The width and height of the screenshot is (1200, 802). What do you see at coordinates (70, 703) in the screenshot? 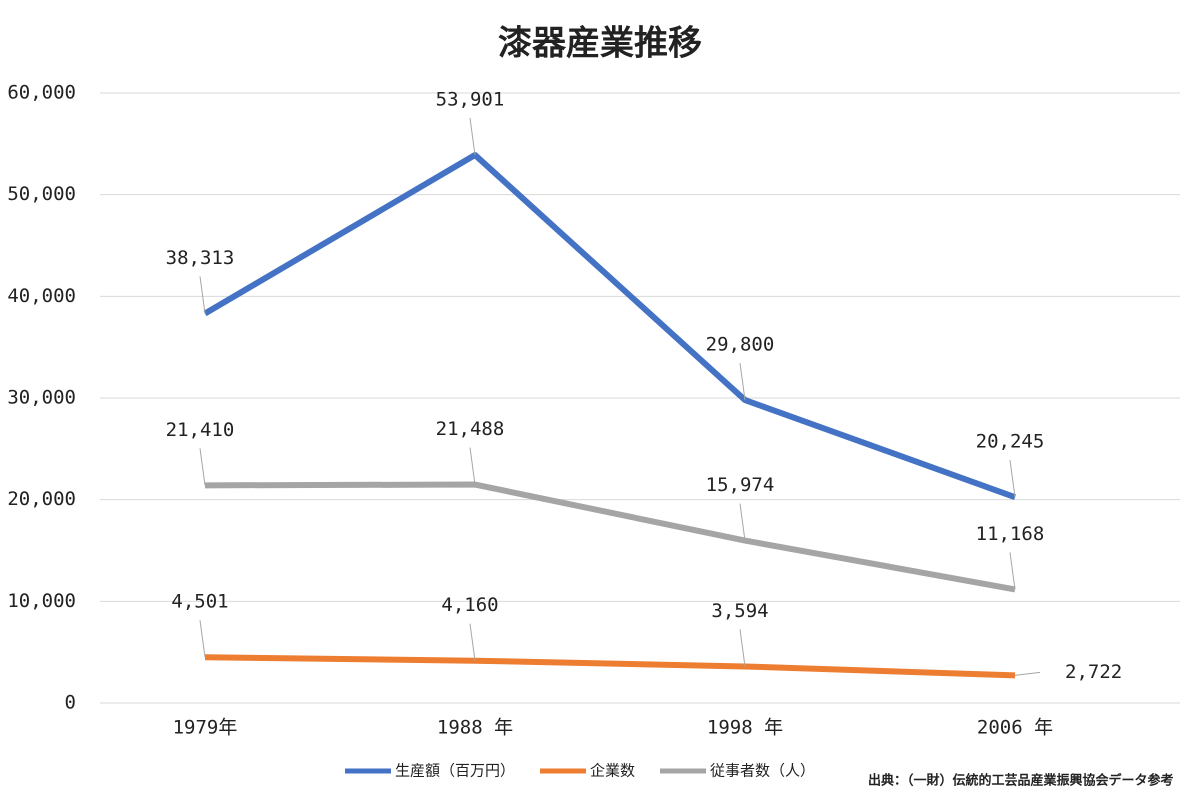
I see `y-tick-label: 0` at bounding box center [70, 703].